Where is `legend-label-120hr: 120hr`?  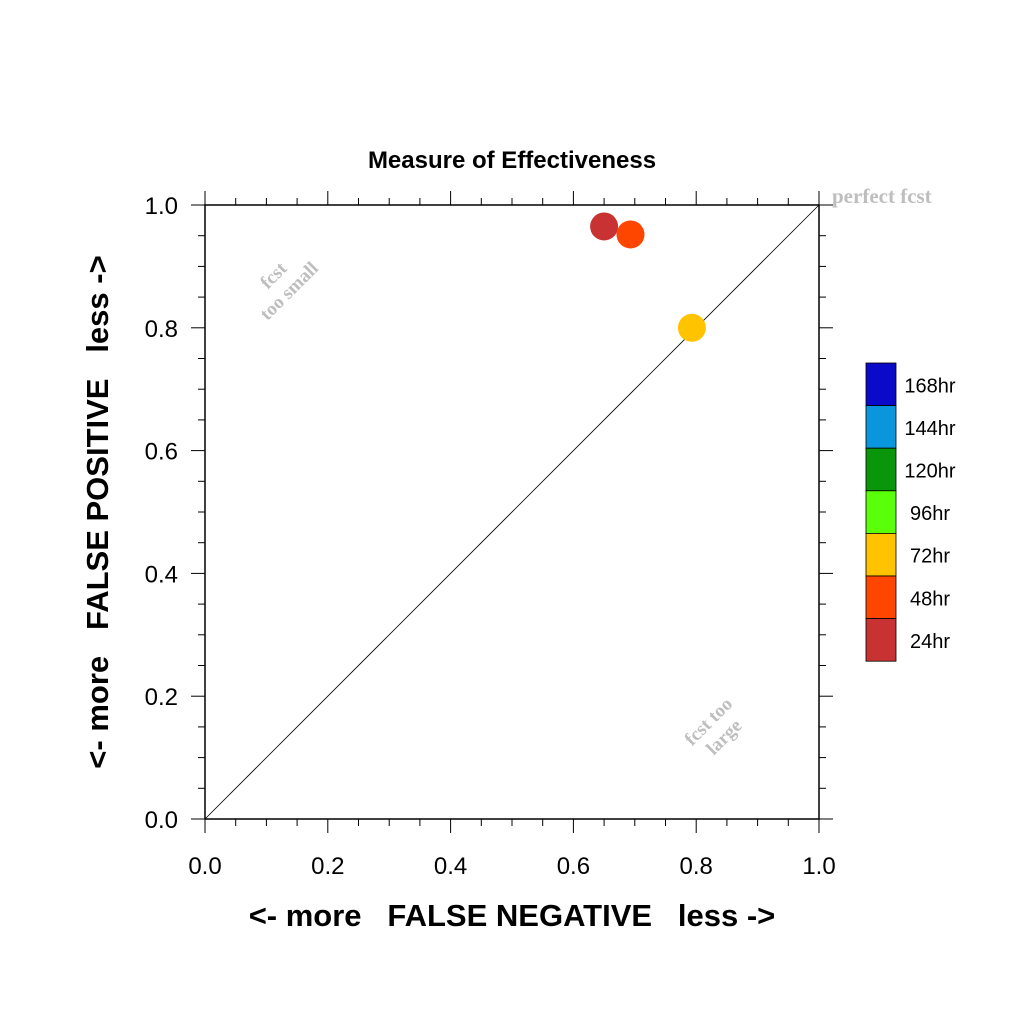
legend-label-120hr: 120hr is located at coordinates (929, 472).